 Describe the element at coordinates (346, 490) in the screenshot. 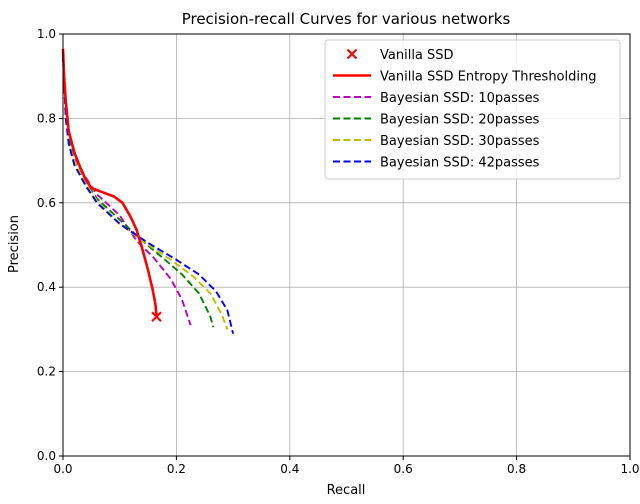

I see `x-axis-label: Recall` at that location.